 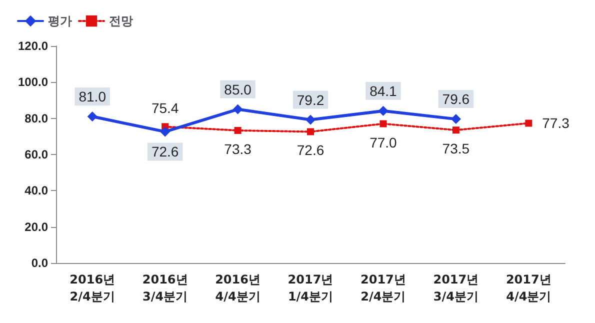 I want to click on data-label: 77.3, so click(x=556, y=123).